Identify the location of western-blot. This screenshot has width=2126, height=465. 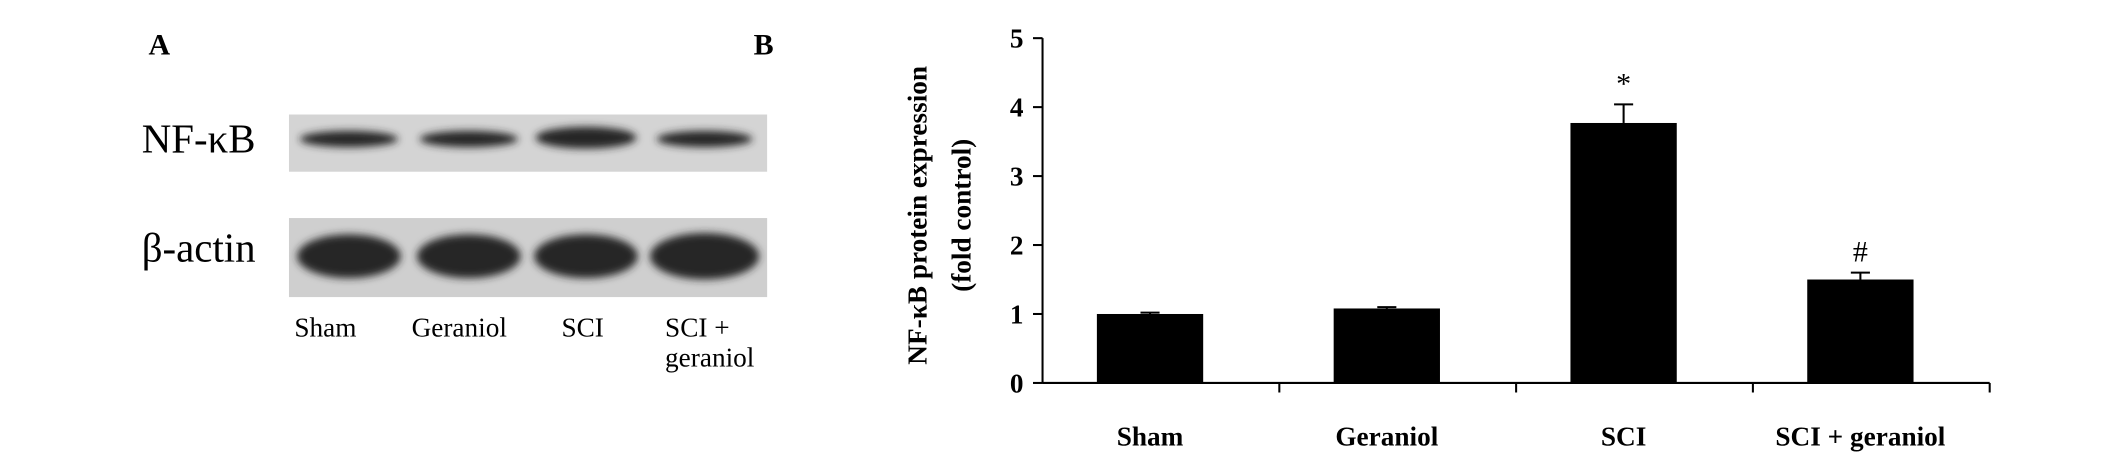
(528, 206).